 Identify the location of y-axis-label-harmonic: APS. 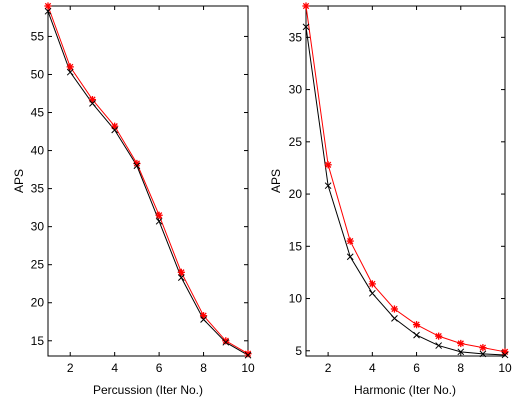
(276, 181).